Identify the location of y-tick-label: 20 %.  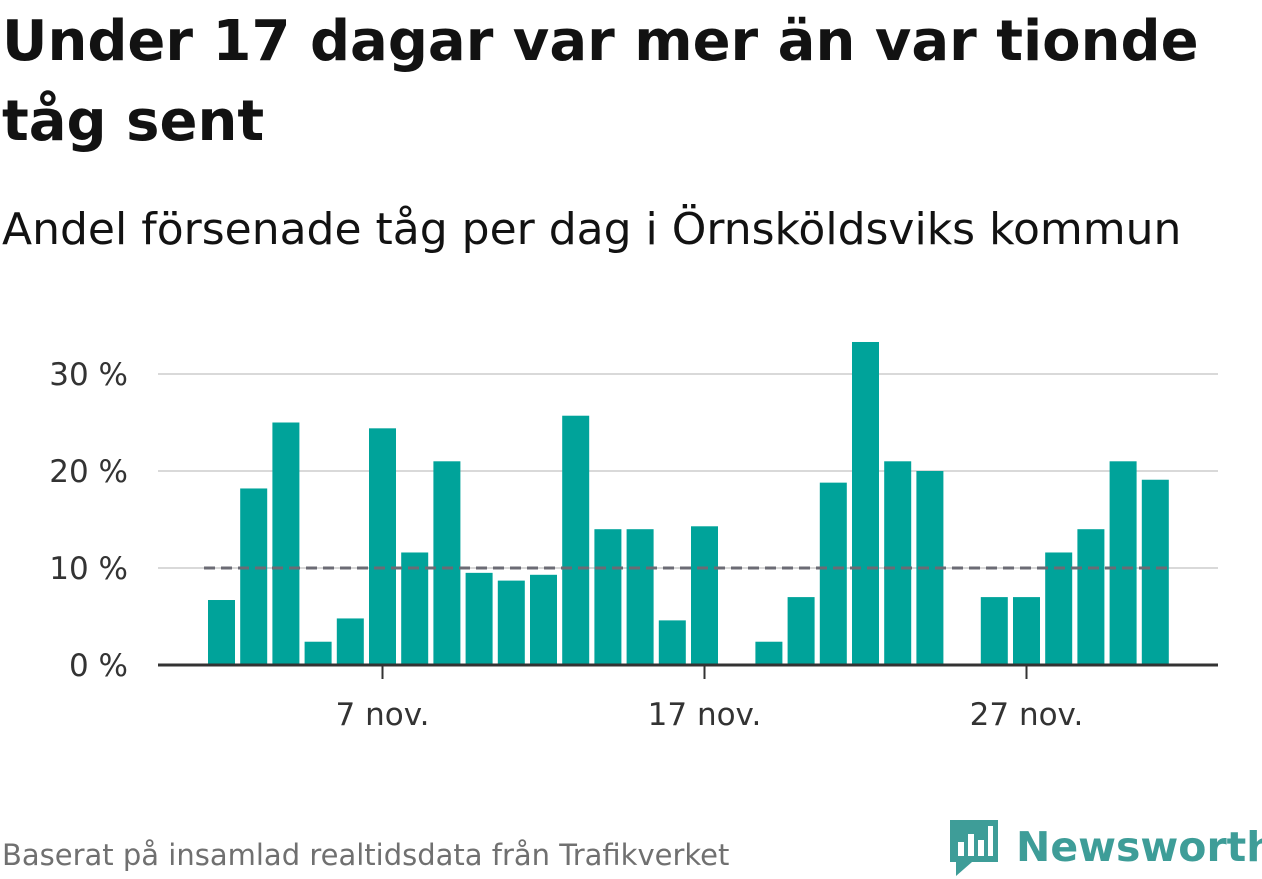
(88, 472).